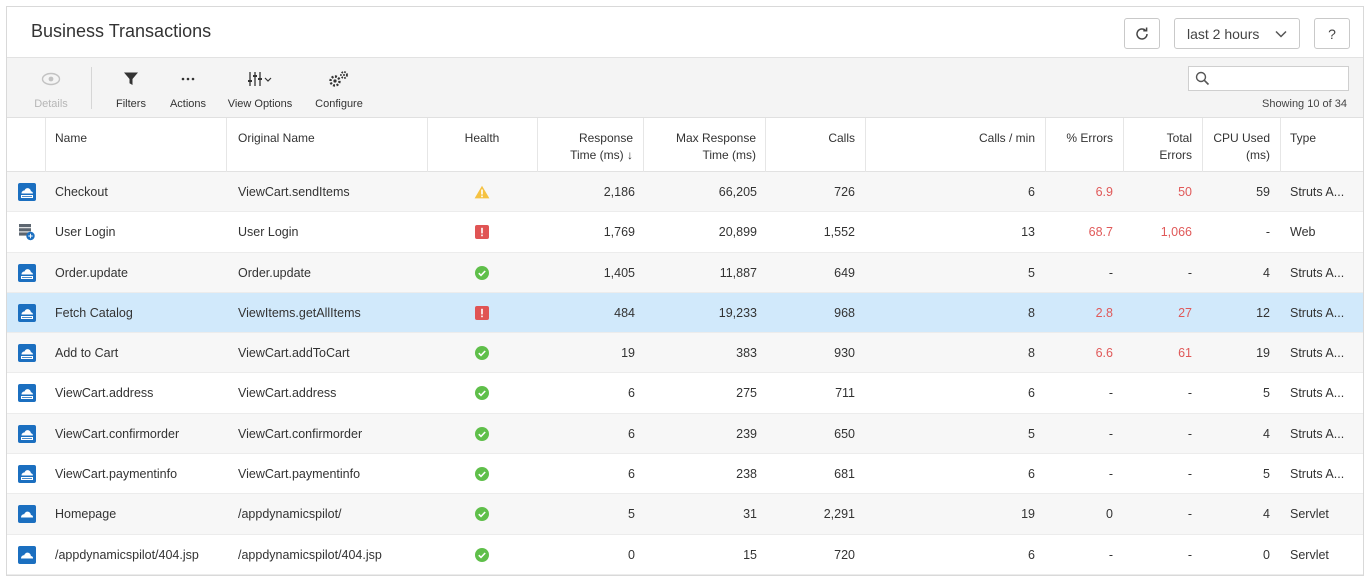 Image resolution: width=1371 pixels, height=582 pixels. Describe the element at coordinates (1185, 353) in the screenshot. I see `cell-total-errors: 61` at that location.